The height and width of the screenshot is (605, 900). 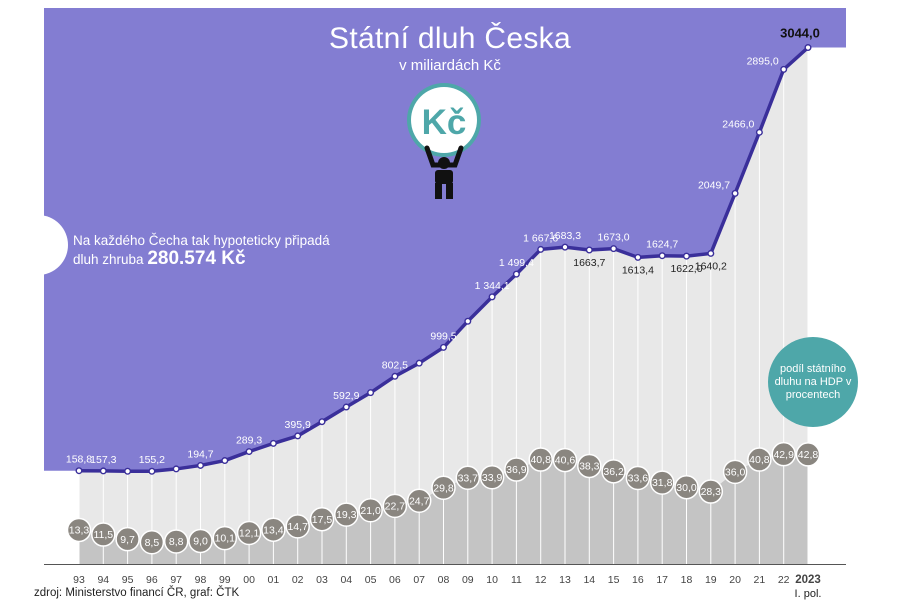 What do you see at coordinates (450, 38) in the screenshot?
I see `chart-title: Státní dluh Česka` at bounding box center [450, 38].